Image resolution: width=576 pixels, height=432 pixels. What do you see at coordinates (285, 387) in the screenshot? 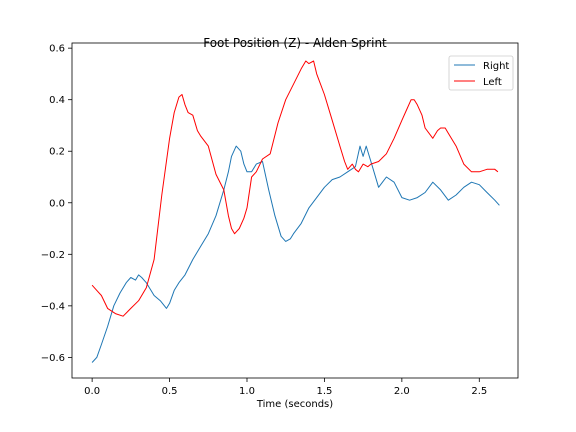
I see `x-axis-ticks: 0.0 0.5 1.0 1.5 2.0 2.5` at bounding box center [285, 387].